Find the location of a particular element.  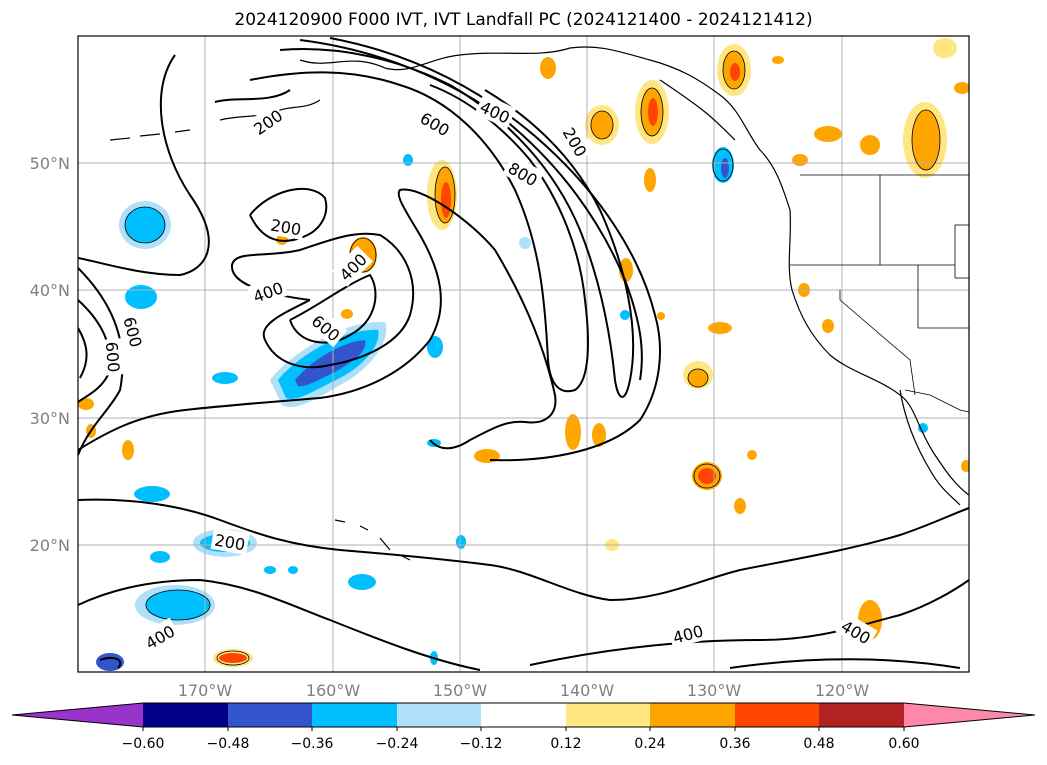

colorbar-tick: 0.48 is located at coordinates (818, 744).